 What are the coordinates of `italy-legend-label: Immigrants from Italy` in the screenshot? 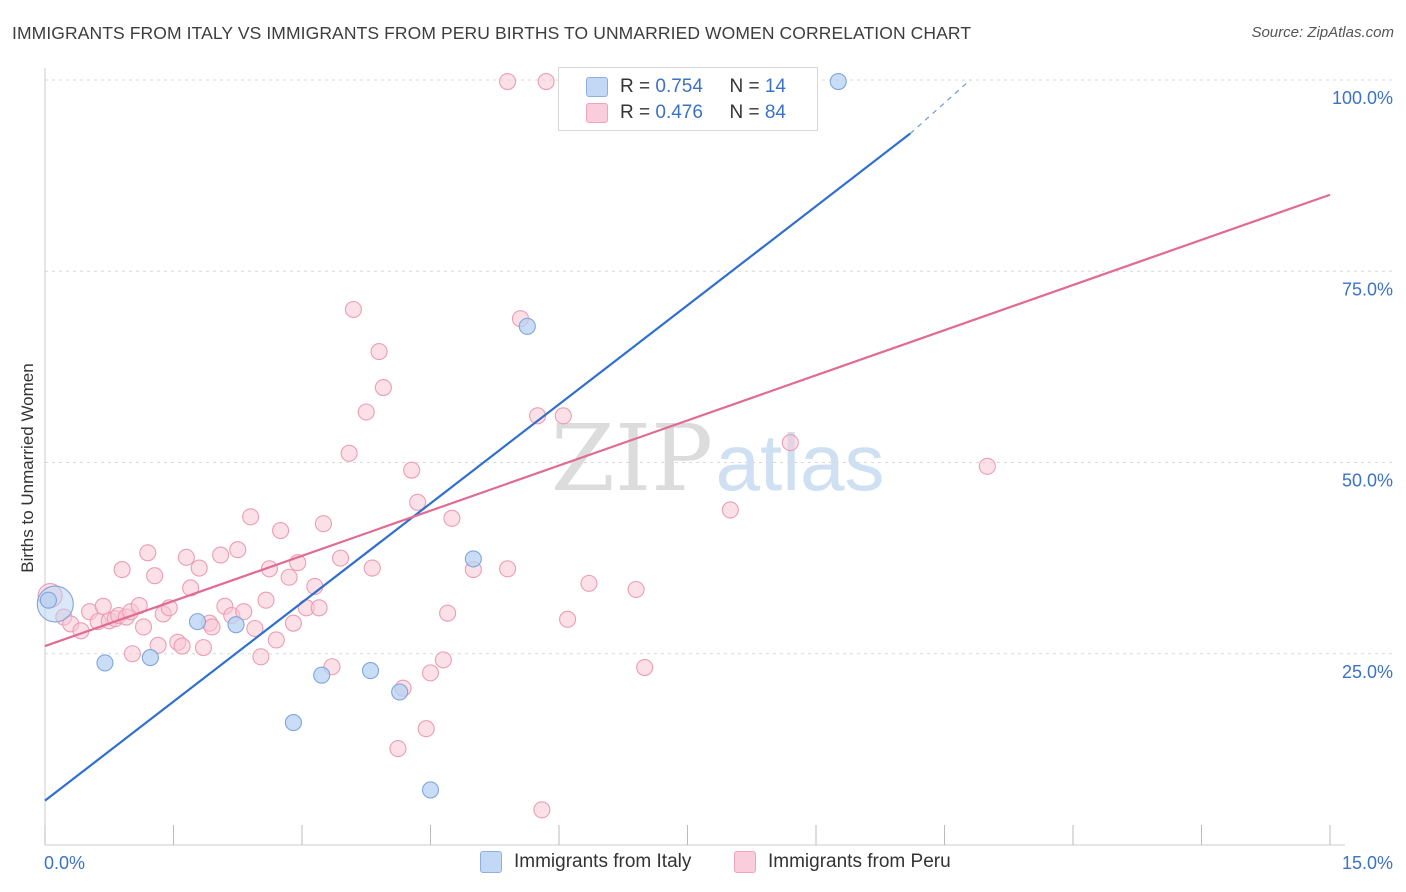 It's located at (603, 861).